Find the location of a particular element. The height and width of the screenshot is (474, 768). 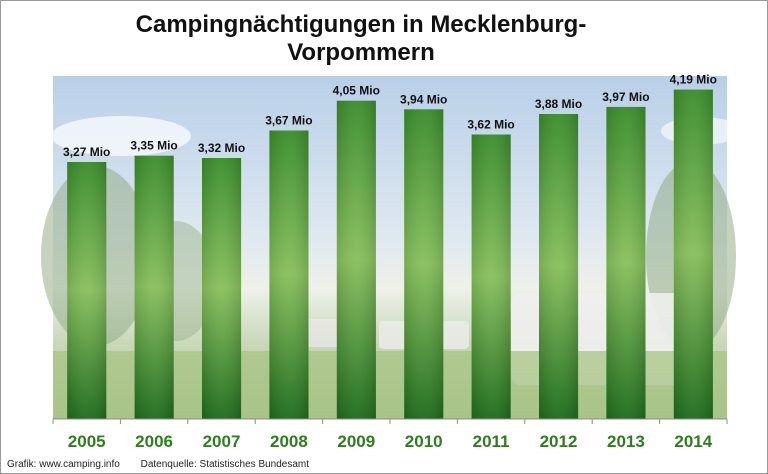

chart-title-line-2: Vorpommern is located at coordinates (361, 52).